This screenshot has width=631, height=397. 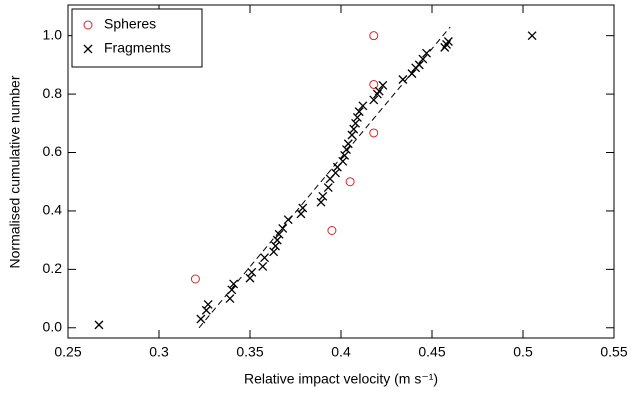 I want to click on y-tick-label: 1.0, so click(x=53, y=34).